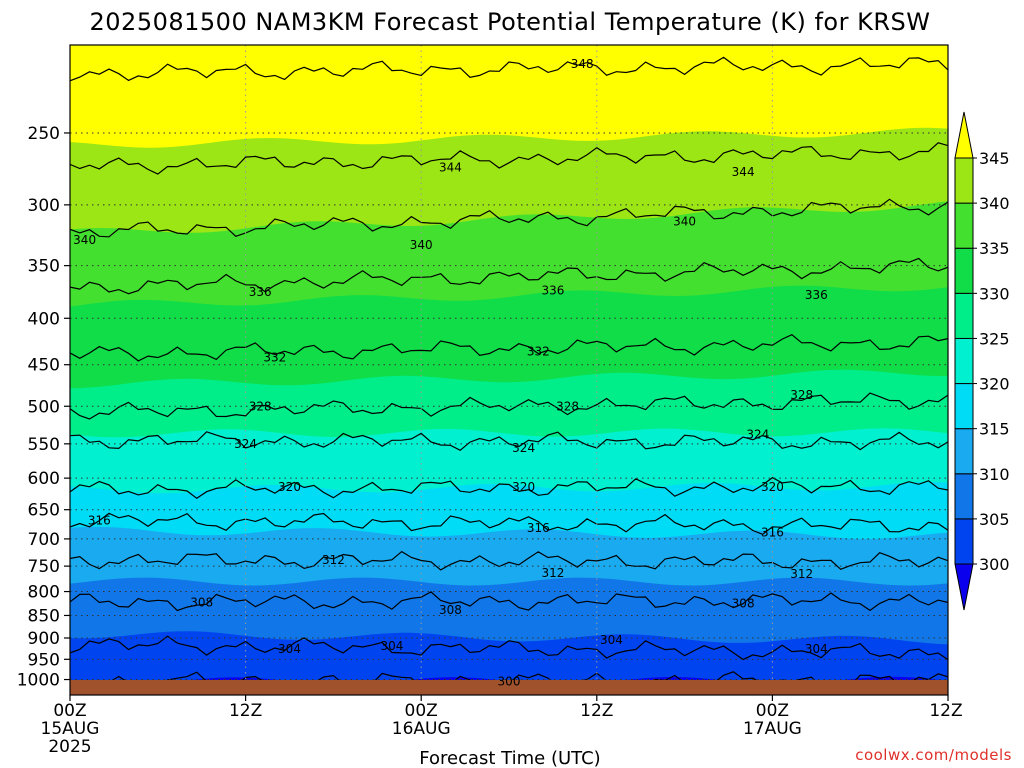 The image size is (1024, 768). What do you see at coordinates (44, 267) in the screenshot?
I see `y-tick-label: 350` at bounding box center [44, 267].